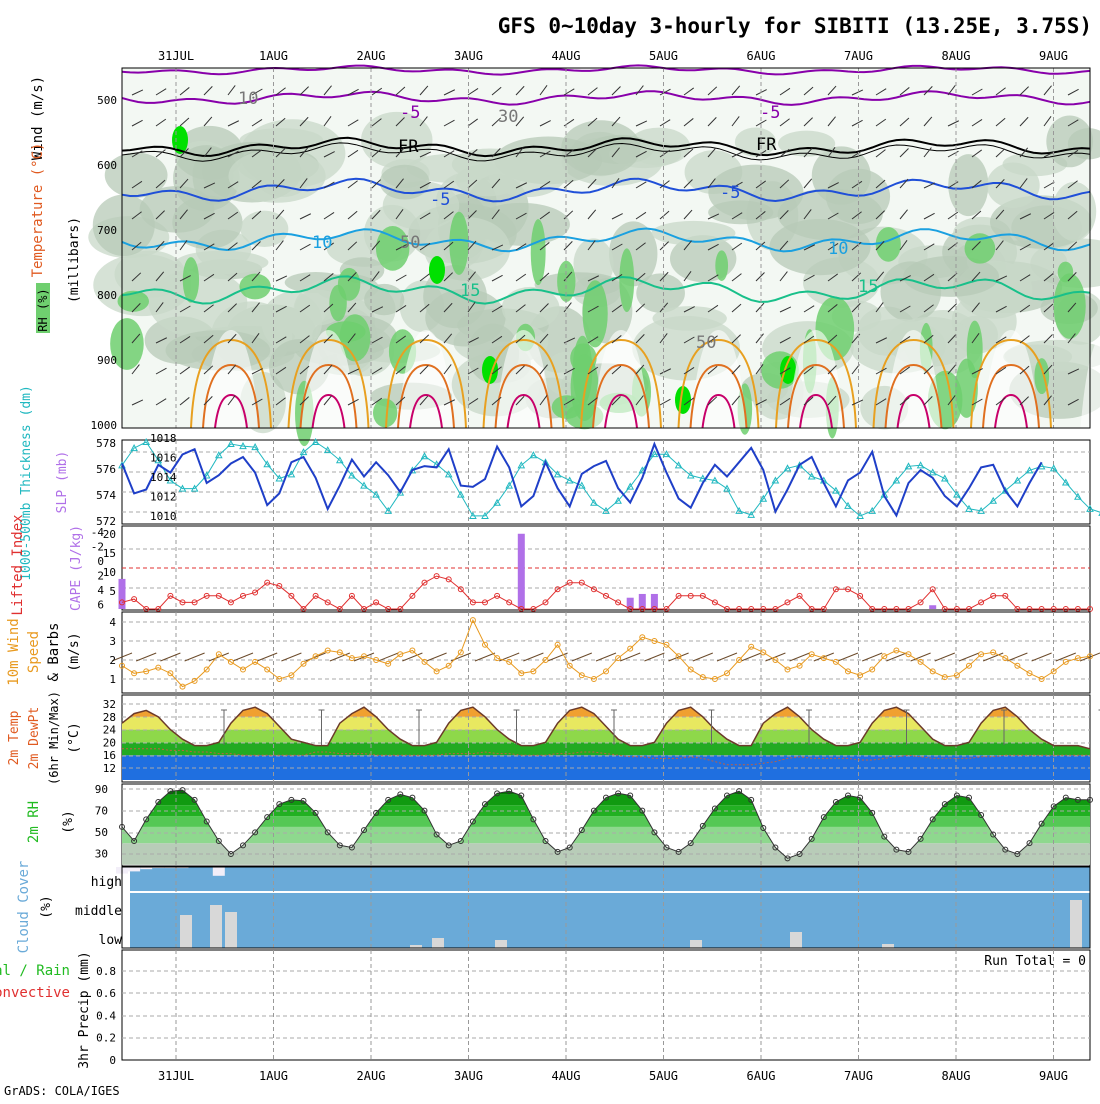 The height and width of the screenshot is (1104, 1100). I want to click on temp-tick-label: 12, so click(109, 768).